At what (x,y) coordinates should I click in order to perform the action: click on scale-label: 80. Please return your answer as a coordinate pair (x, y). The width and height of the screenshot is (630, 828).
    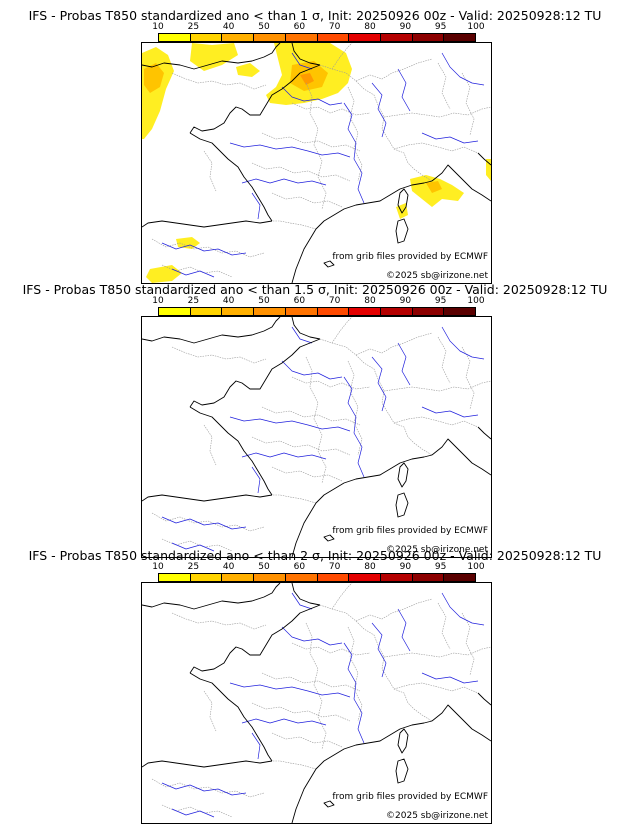
    Looking at the image, I should click on (370, 27).